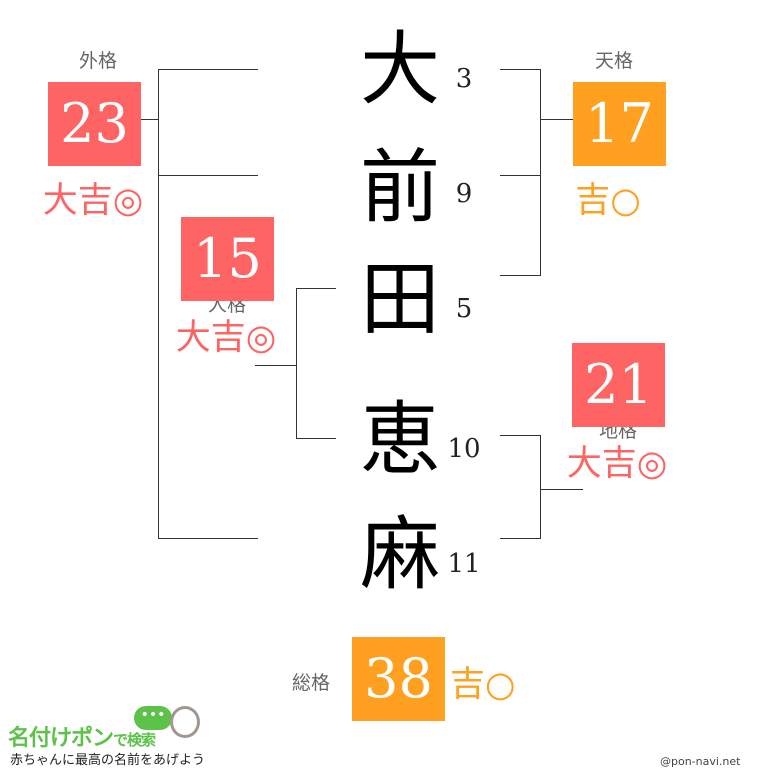  Describe the element at coordinates (608, 201) in the screenshot. I see `tenkaku-result: 吉○` at that location.